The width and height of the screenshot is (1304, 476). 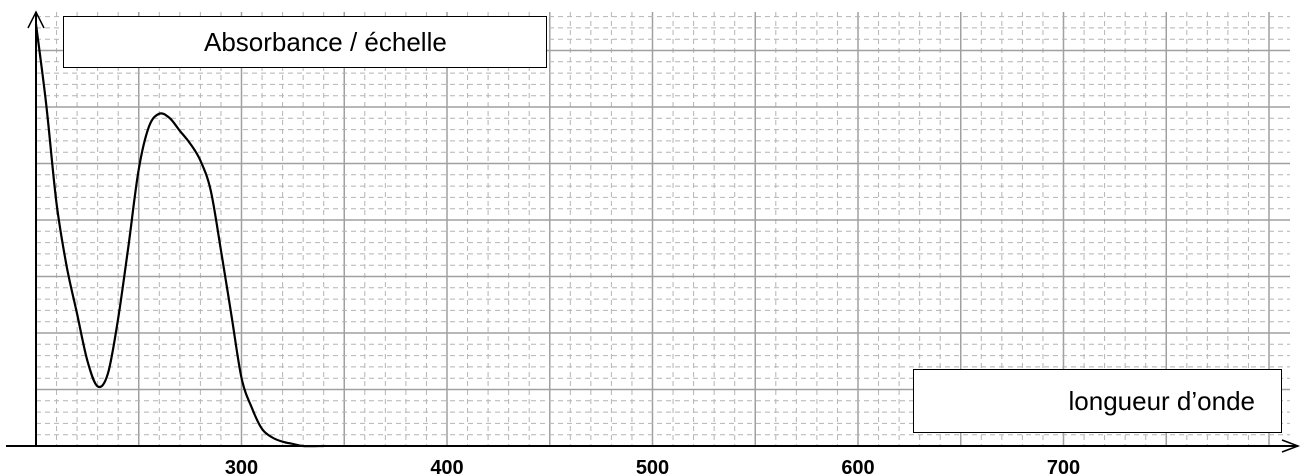 I want to click on x-axis-label: longueur d’onde, so click(x=1097, y=401).